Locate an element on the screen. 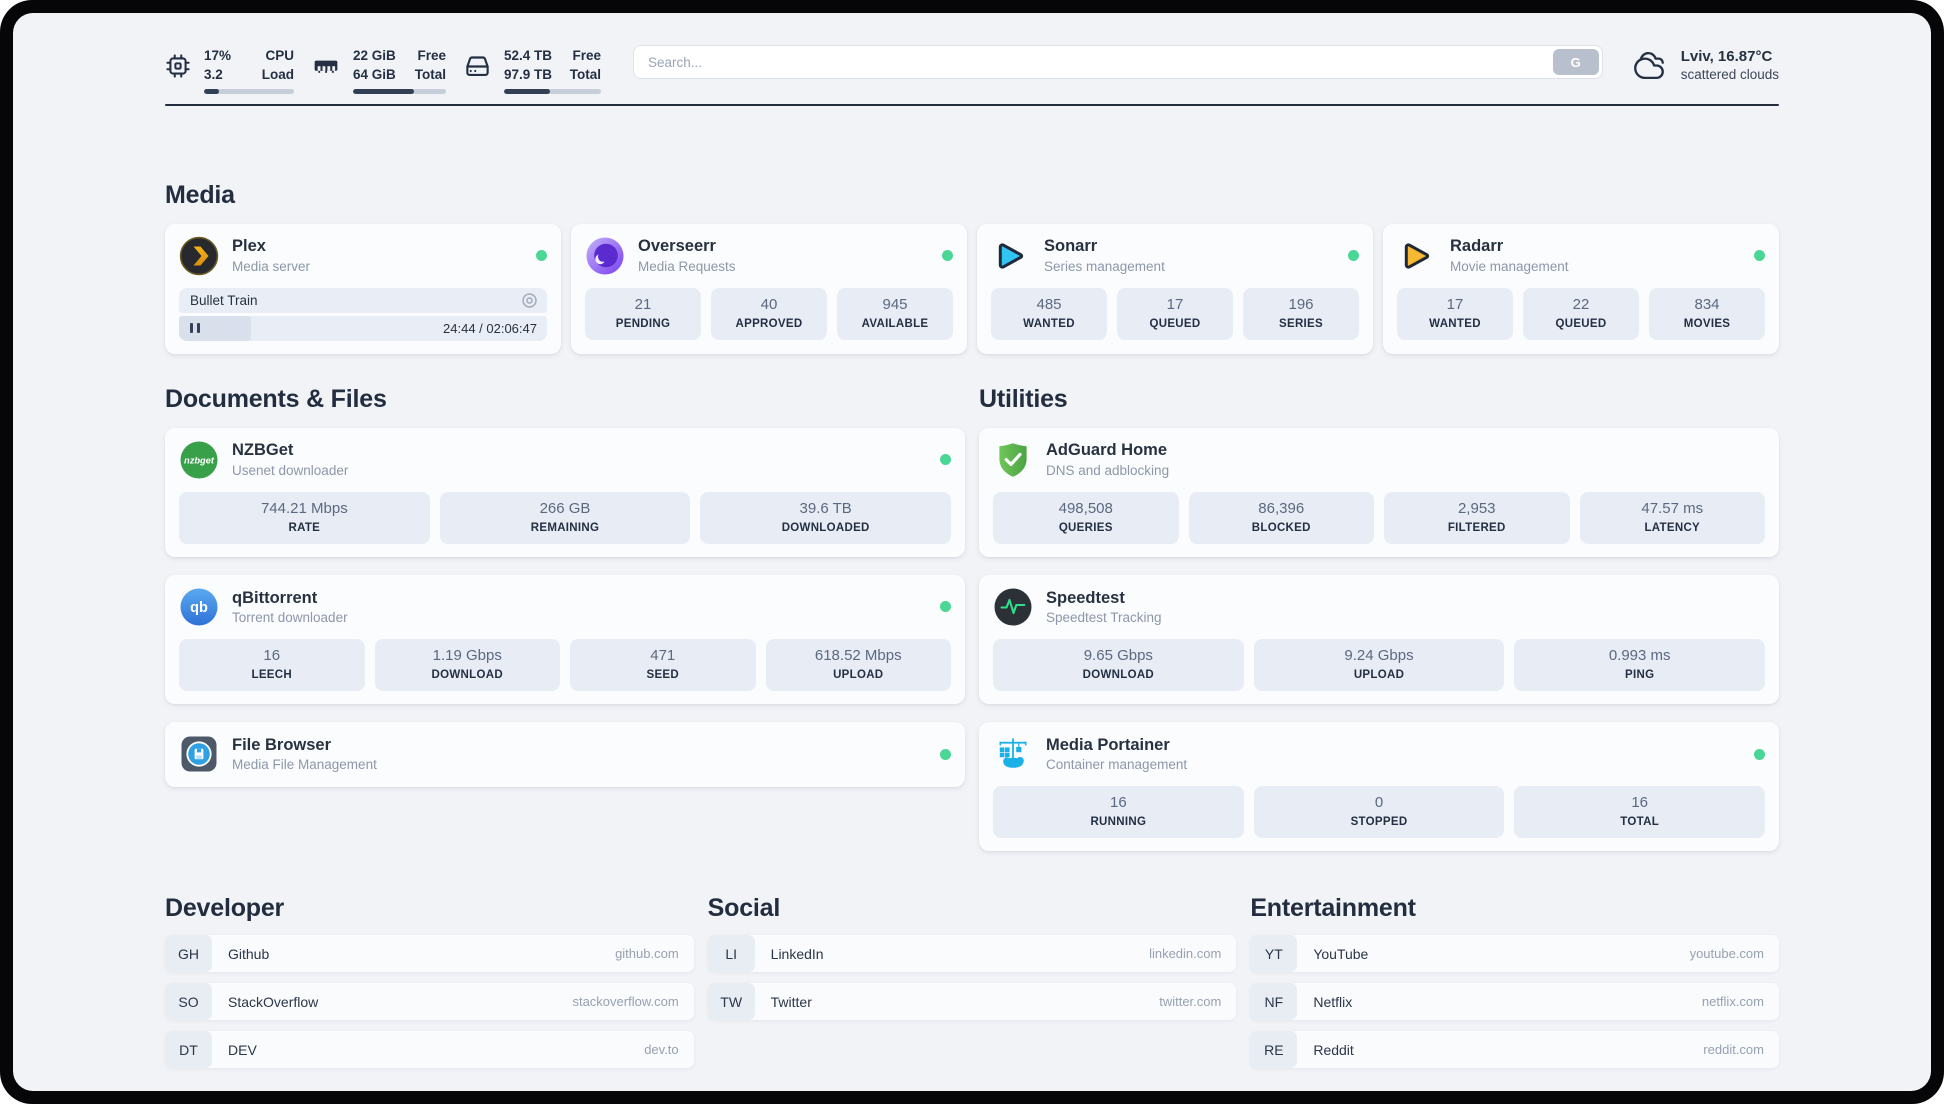  ram-icon is located at coordinates (326, 66).